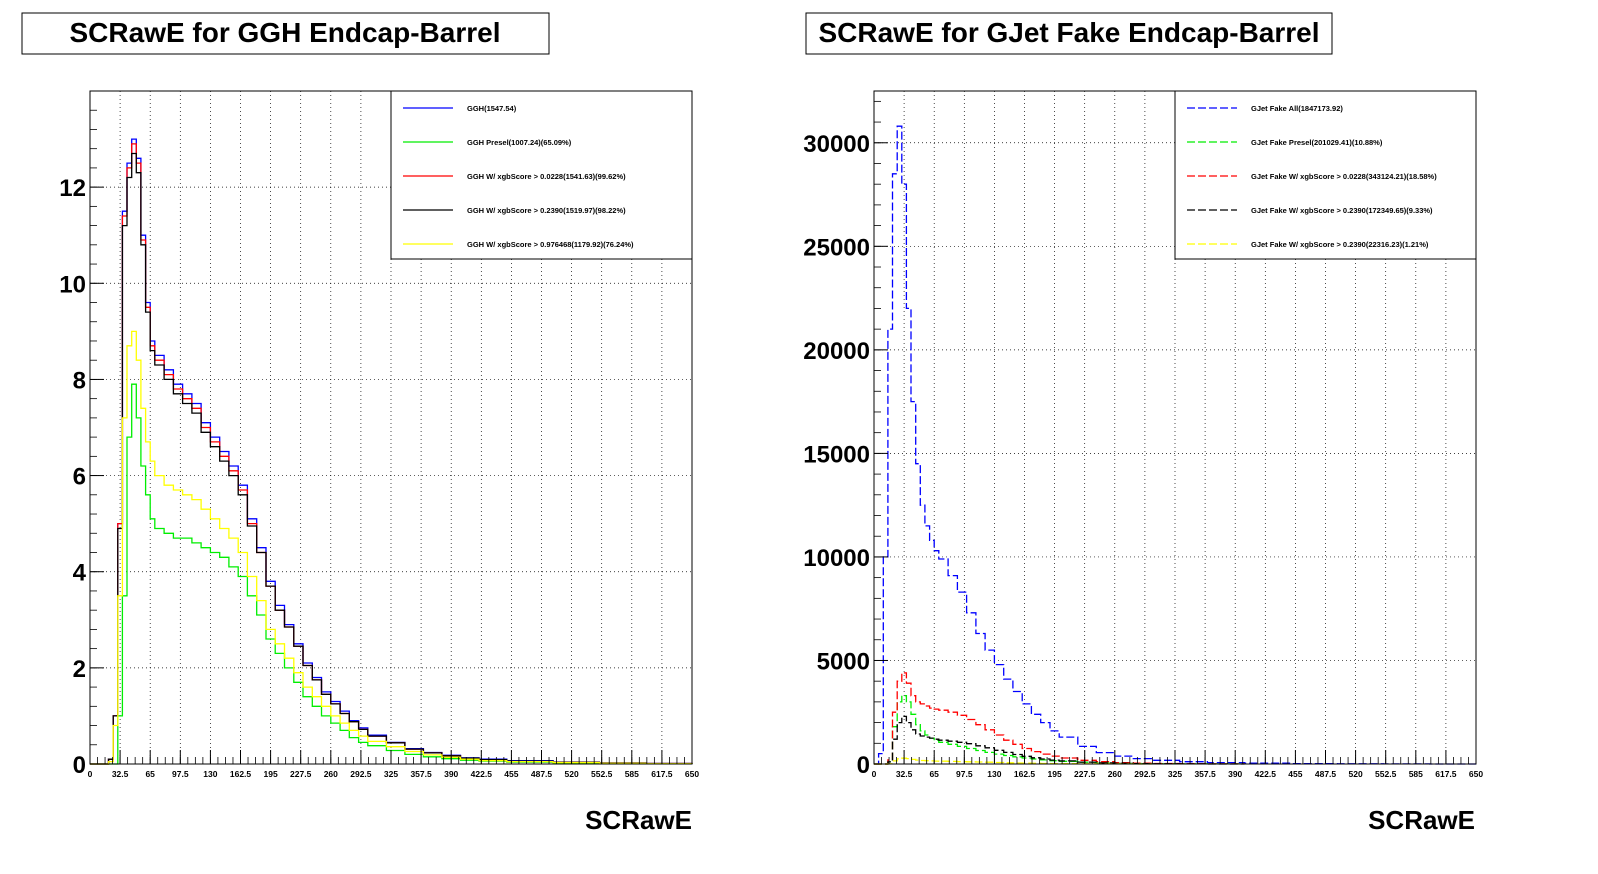 The height and width of the screenshot is (874, 1598). Describe the element at coordinates (836, 144) in the screenshot. I see `y-tick-label: 30000` at that location.